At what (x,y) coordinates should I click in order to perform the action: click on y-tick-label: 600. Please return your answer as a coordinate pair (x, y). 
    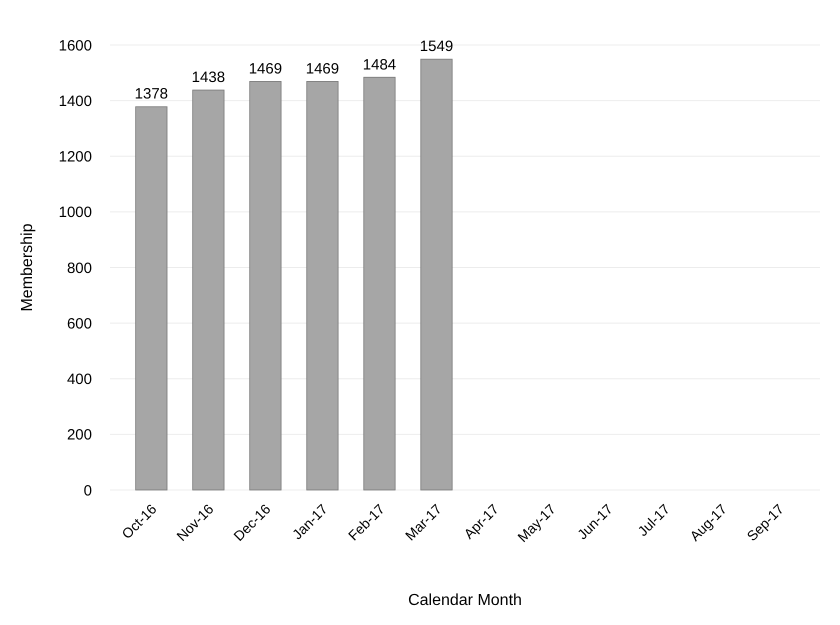
    Looking at the image, I should click on (79, 323).